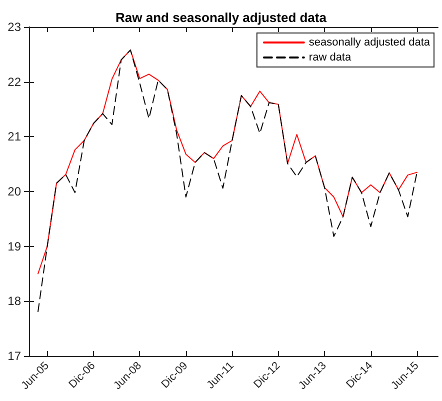 This screenshot has height=401, width=442. What do you see at coordinates (15, 137) in the screenshot?
I see `y-tick-label: 21` at bounding box center [15, 137].